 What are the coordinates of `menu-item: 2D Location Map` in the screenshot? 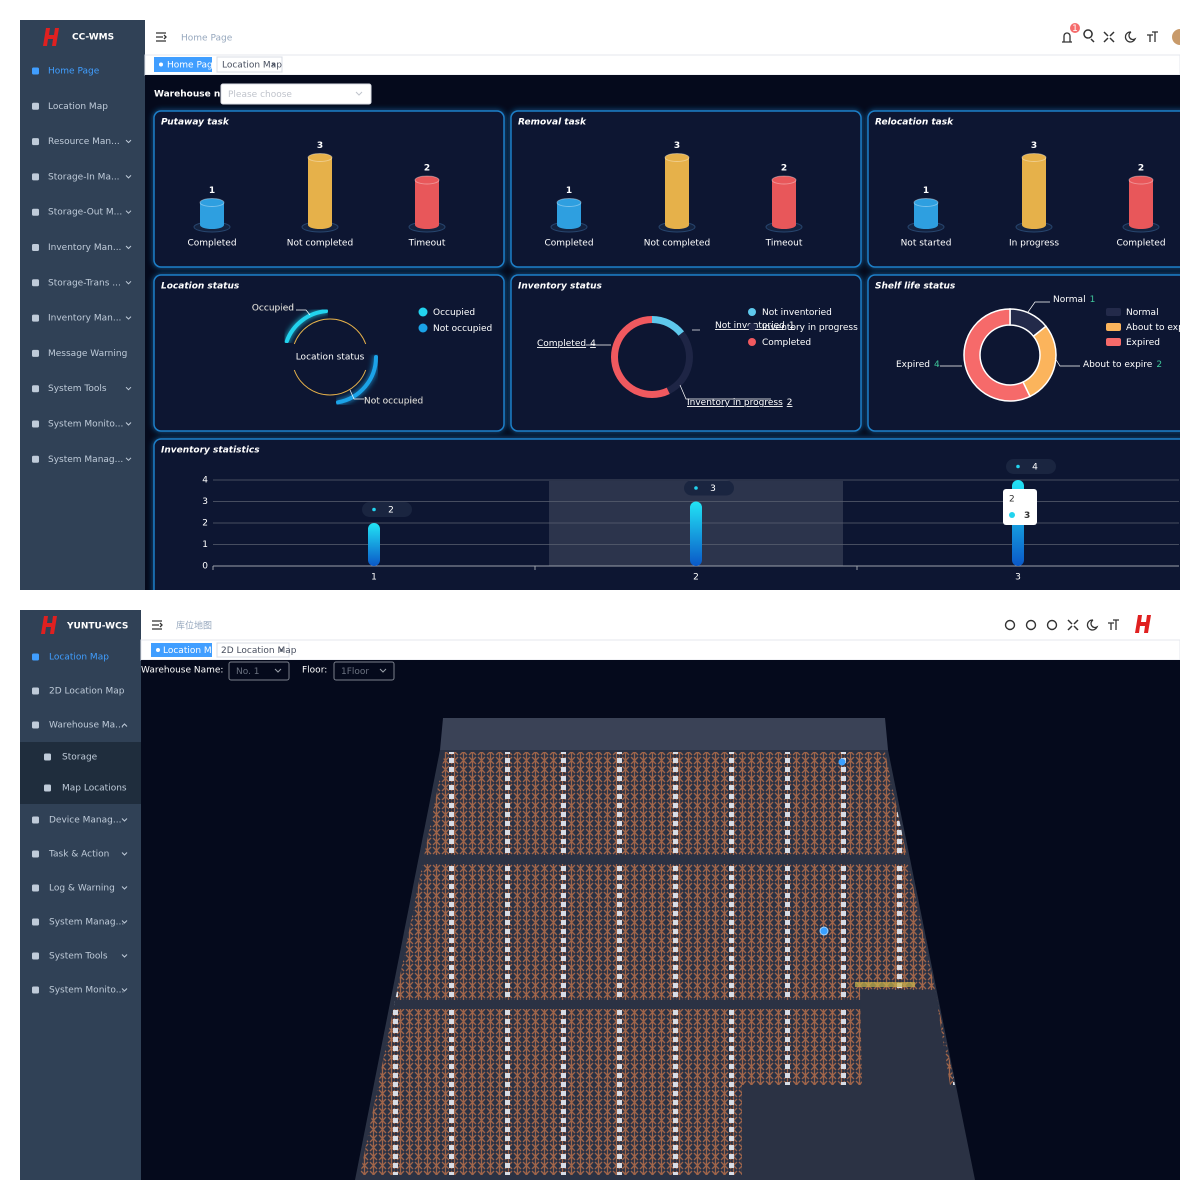 It's located at (87, 692).